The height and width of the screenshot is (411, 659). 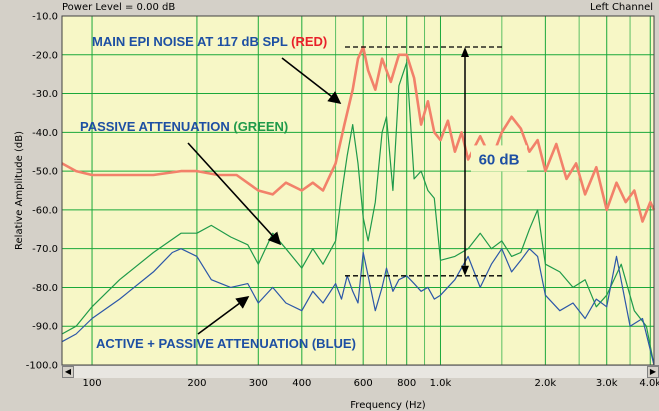 I want to click on x-tick-label: 200, so click(x=196, y=383).